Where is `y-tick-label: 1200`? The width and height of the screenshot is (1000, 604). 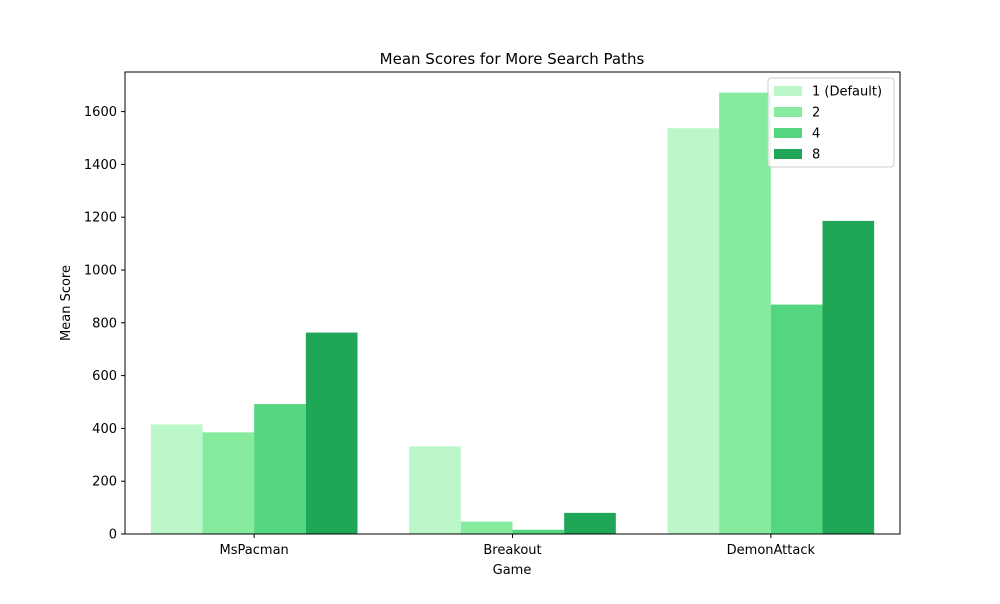
y-tick-label: 1200 is located at coordinates (100, 218).